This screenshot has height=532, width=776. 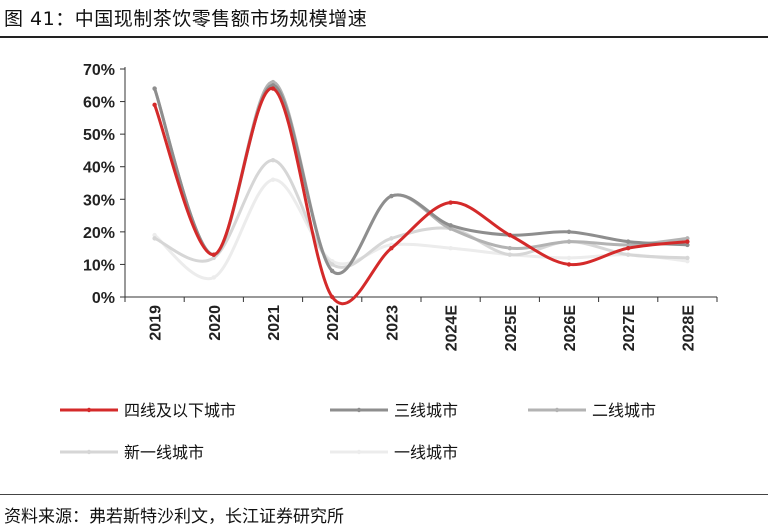 I want to click on source-note: 资料来源：弗若斯特沙利文，长江证券研究所, so click(x=174, y=517).